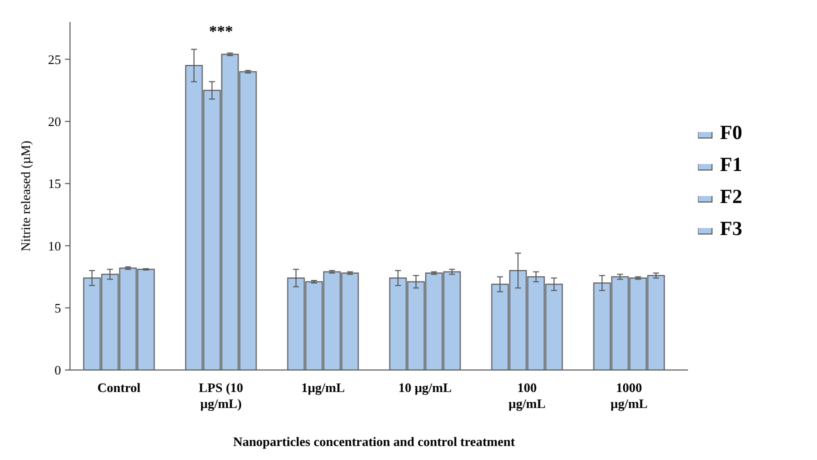 Image resolution: width=817 pixels, height=460 pixels. Describe the element at coordinates (629, 395) in the screenshot. I see `x-tick-label: 1000 µg/mL` at that location.